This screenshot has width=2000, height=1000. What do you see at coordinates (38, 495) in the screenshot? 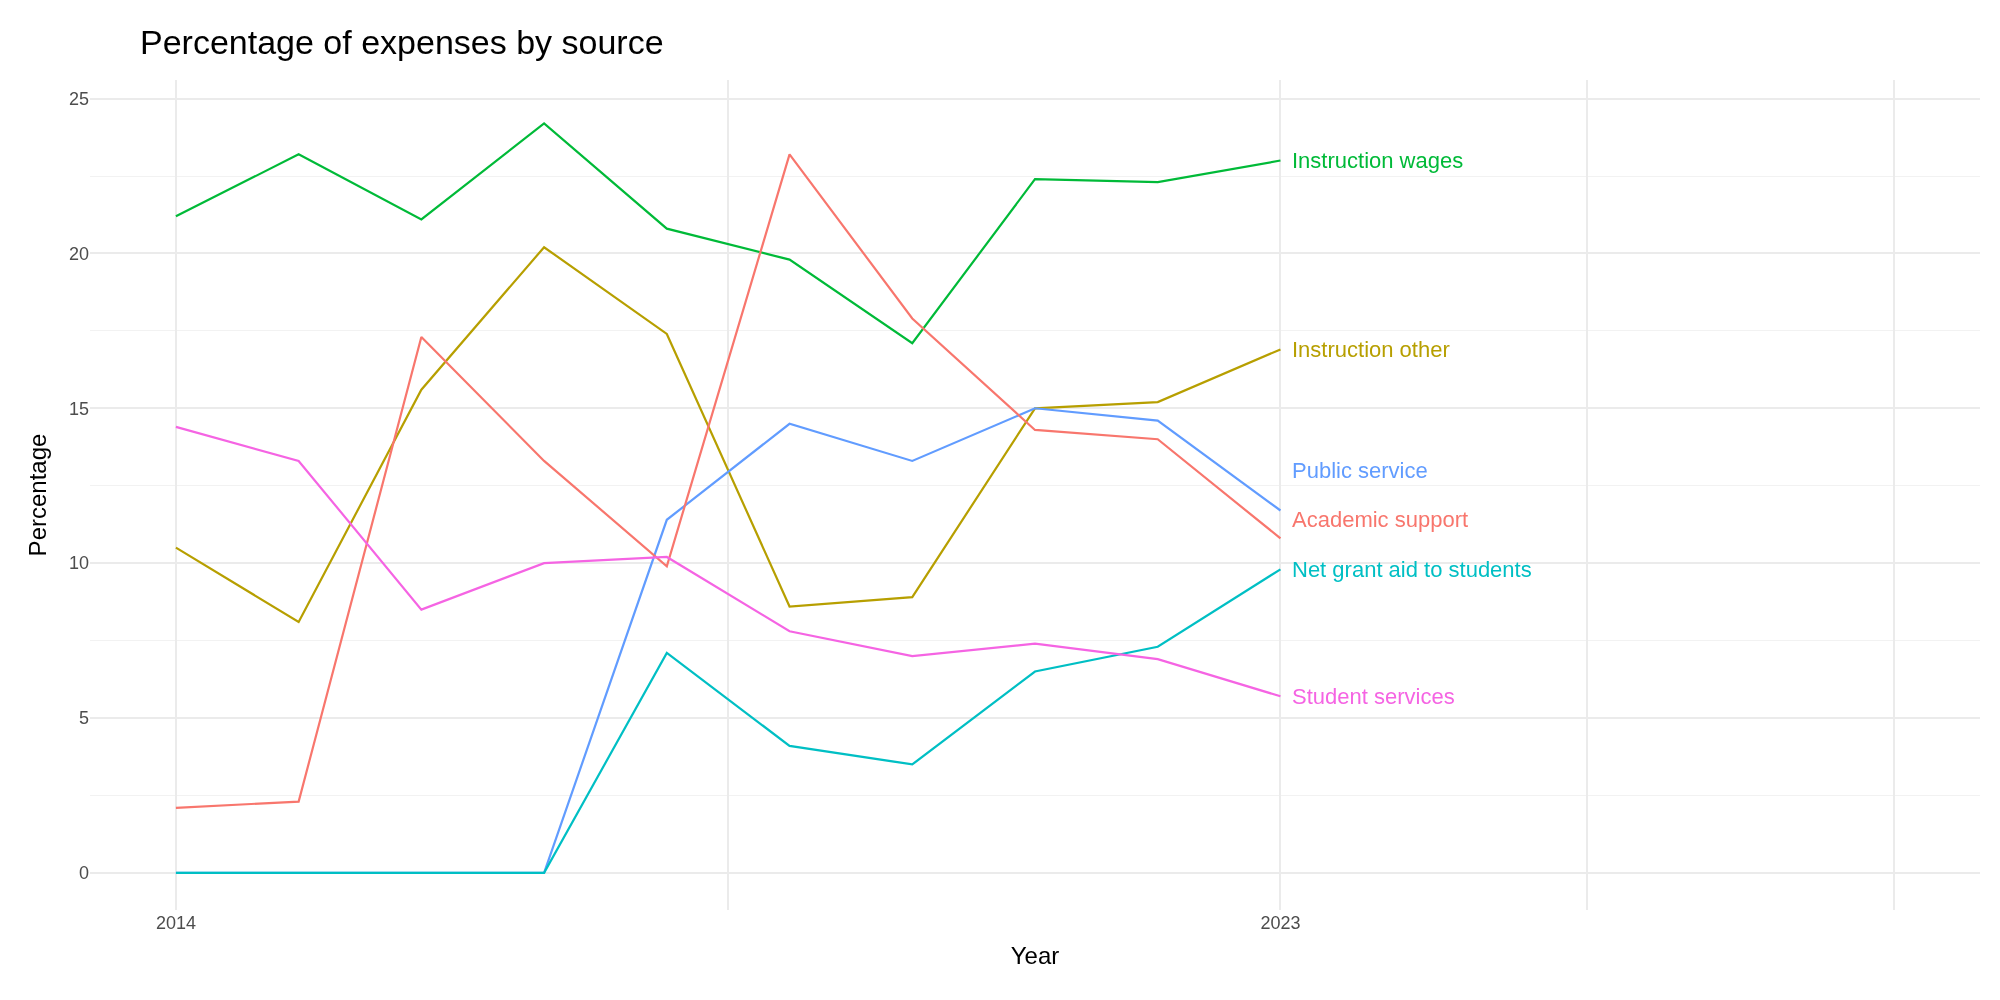
I see `y-axis-title: Percentage` at bounding box center [38, 495].